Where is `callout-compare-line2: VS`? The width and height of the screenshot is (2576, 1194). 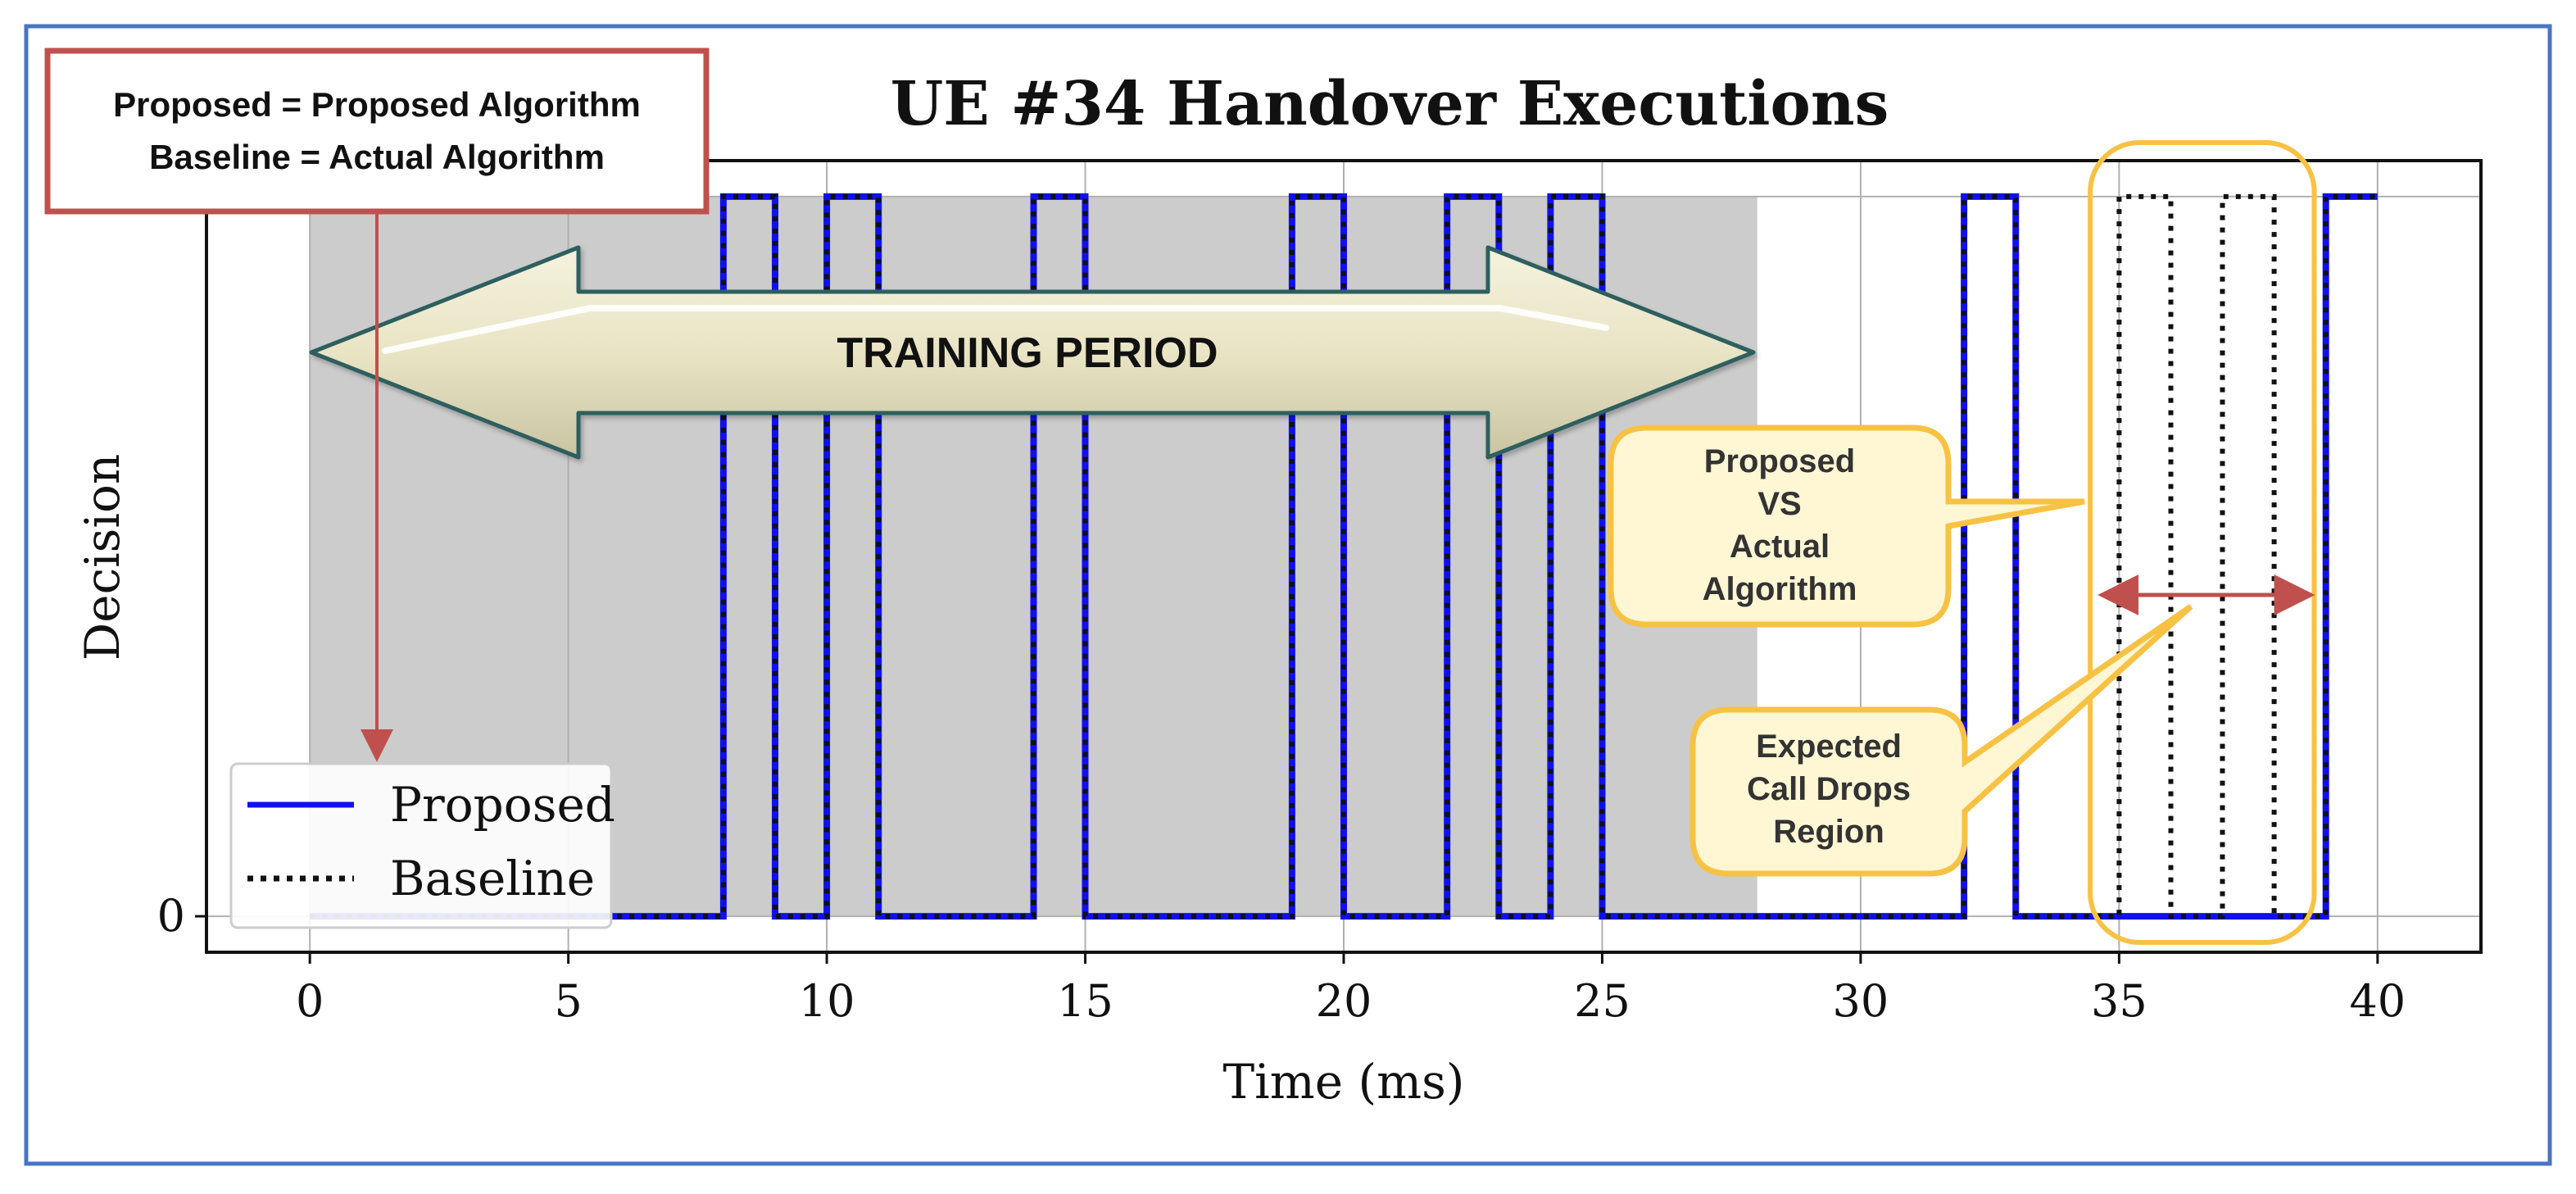 callout-compare-line2: VS is located at coordinates (1779, 504).